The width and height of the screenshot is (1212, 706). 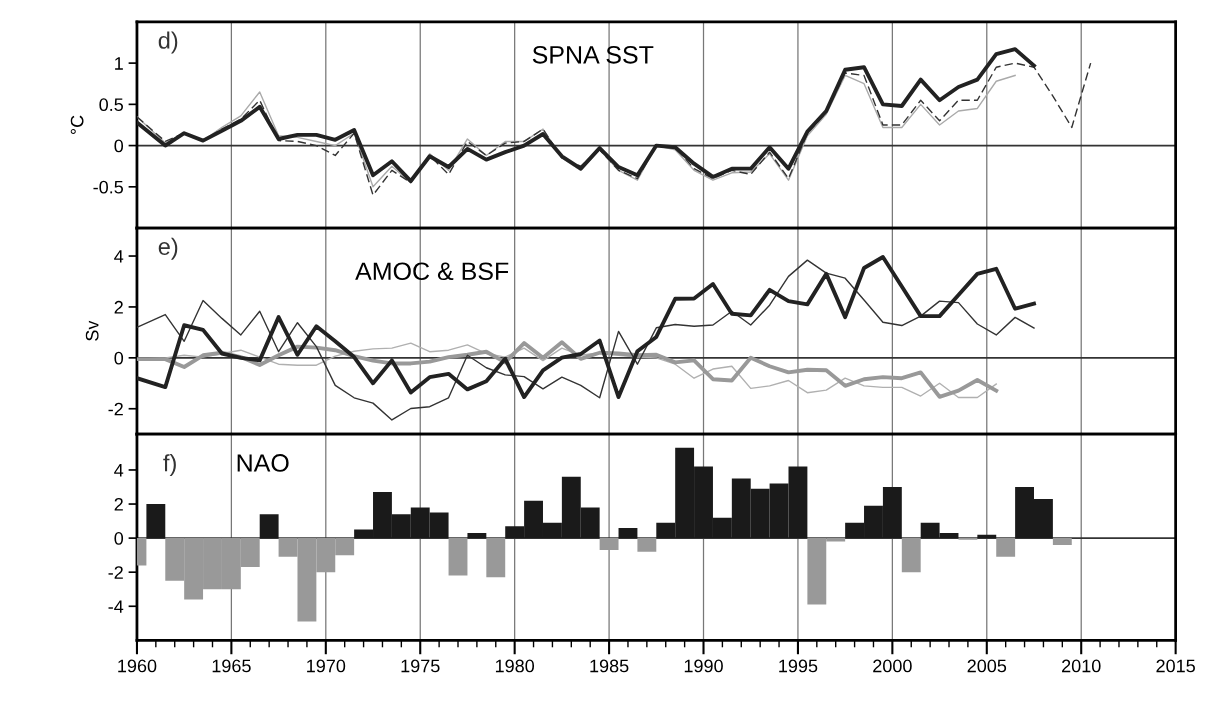 What do you see at coordinates (609, 666) in the screenshot?
I see `x-tick-label: 1985` at bounding box center [609, 666].